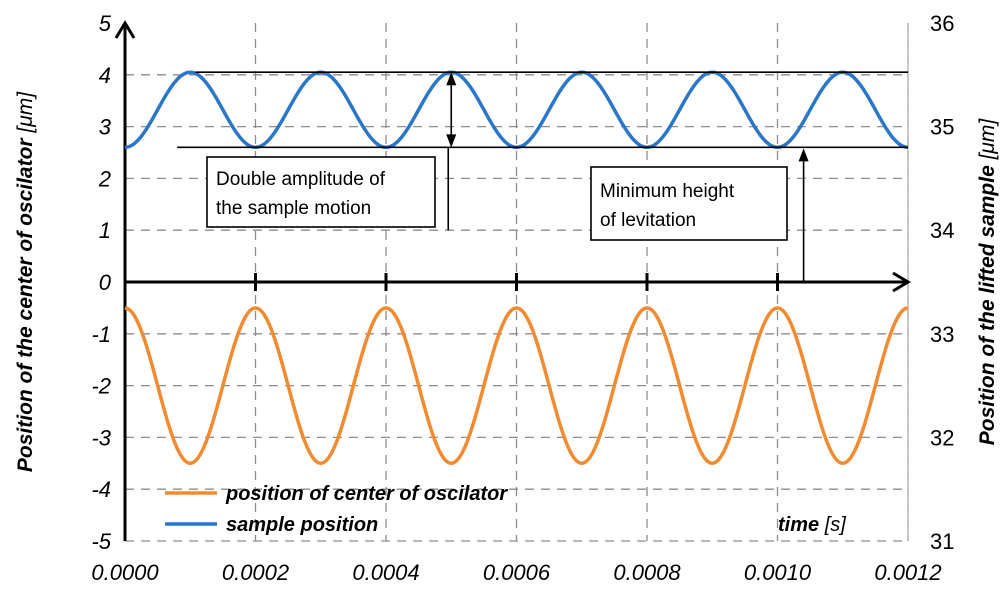 This screenshot has height=591, width=1008. I want to click on x-tick-label: 0.0000, so click(125, 572).